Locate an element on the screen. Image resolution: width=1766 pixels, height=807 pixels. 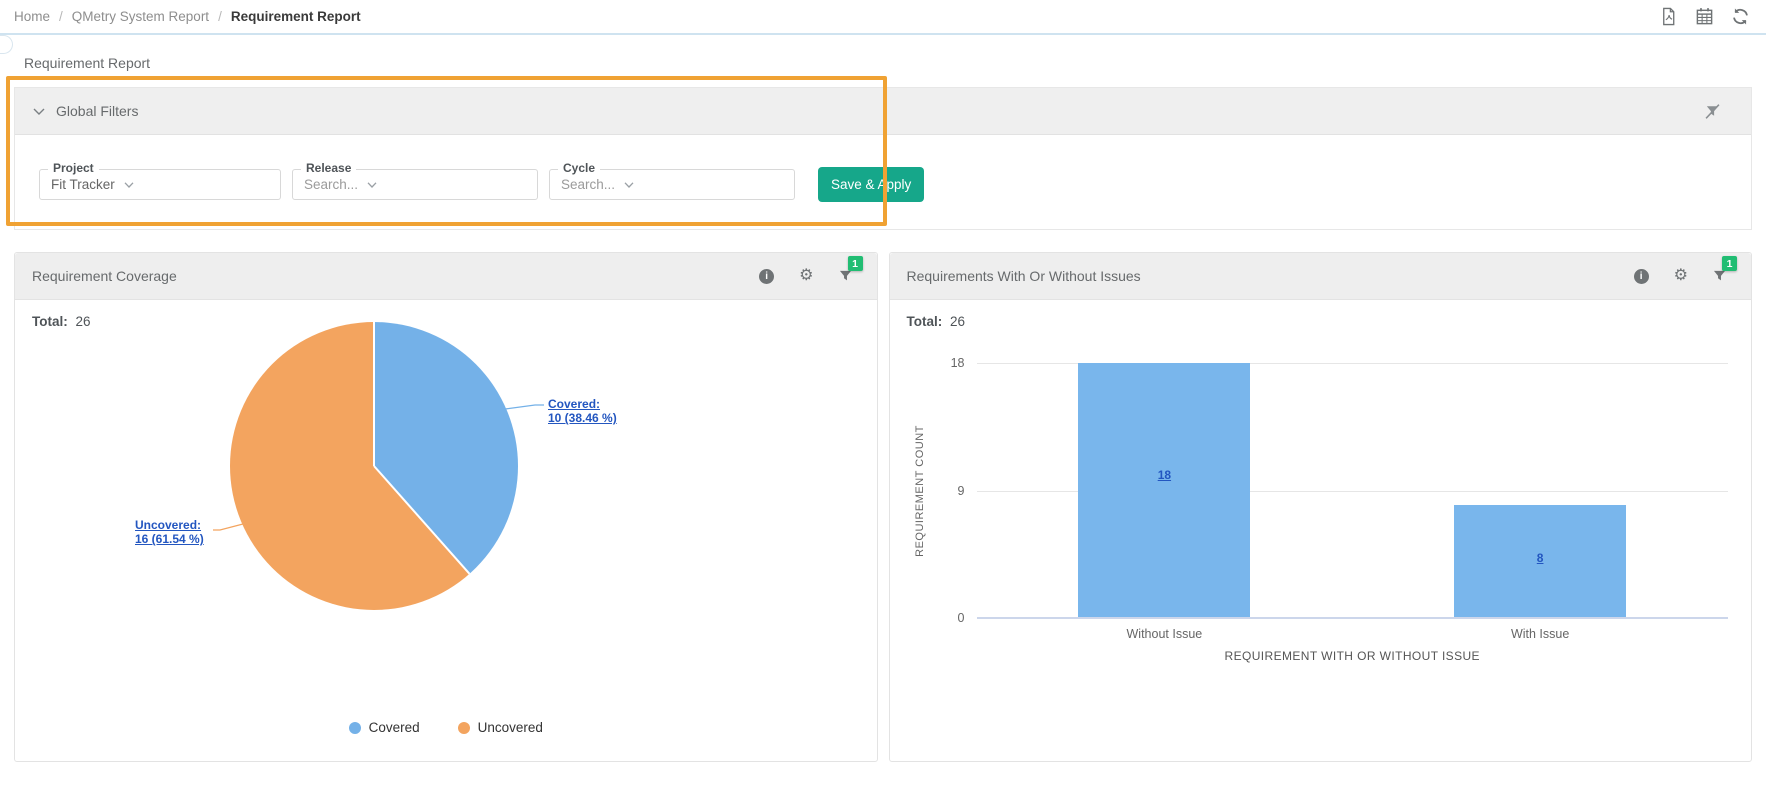
x-axis-category: Without Issue is located at coordinates (1164, 634).